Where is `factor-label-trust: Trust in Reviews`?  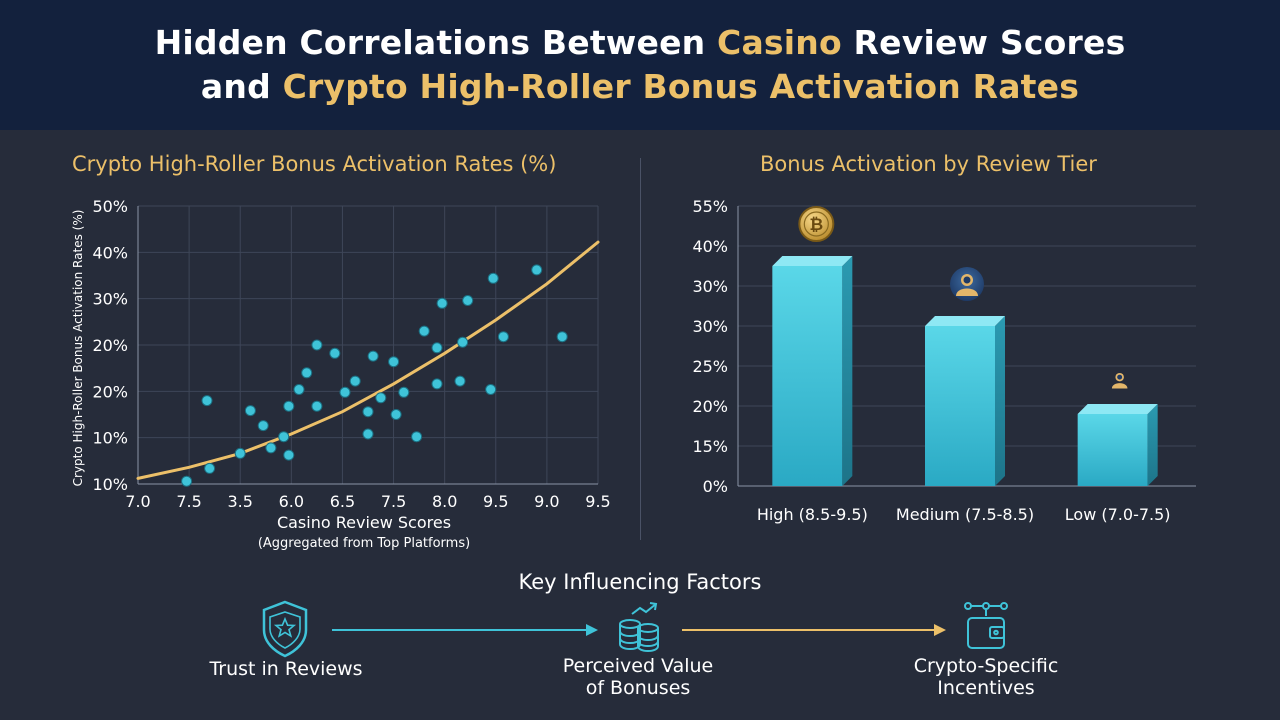
factor-label-trust: Trust in Reviews is located at coordinates (286, 669).